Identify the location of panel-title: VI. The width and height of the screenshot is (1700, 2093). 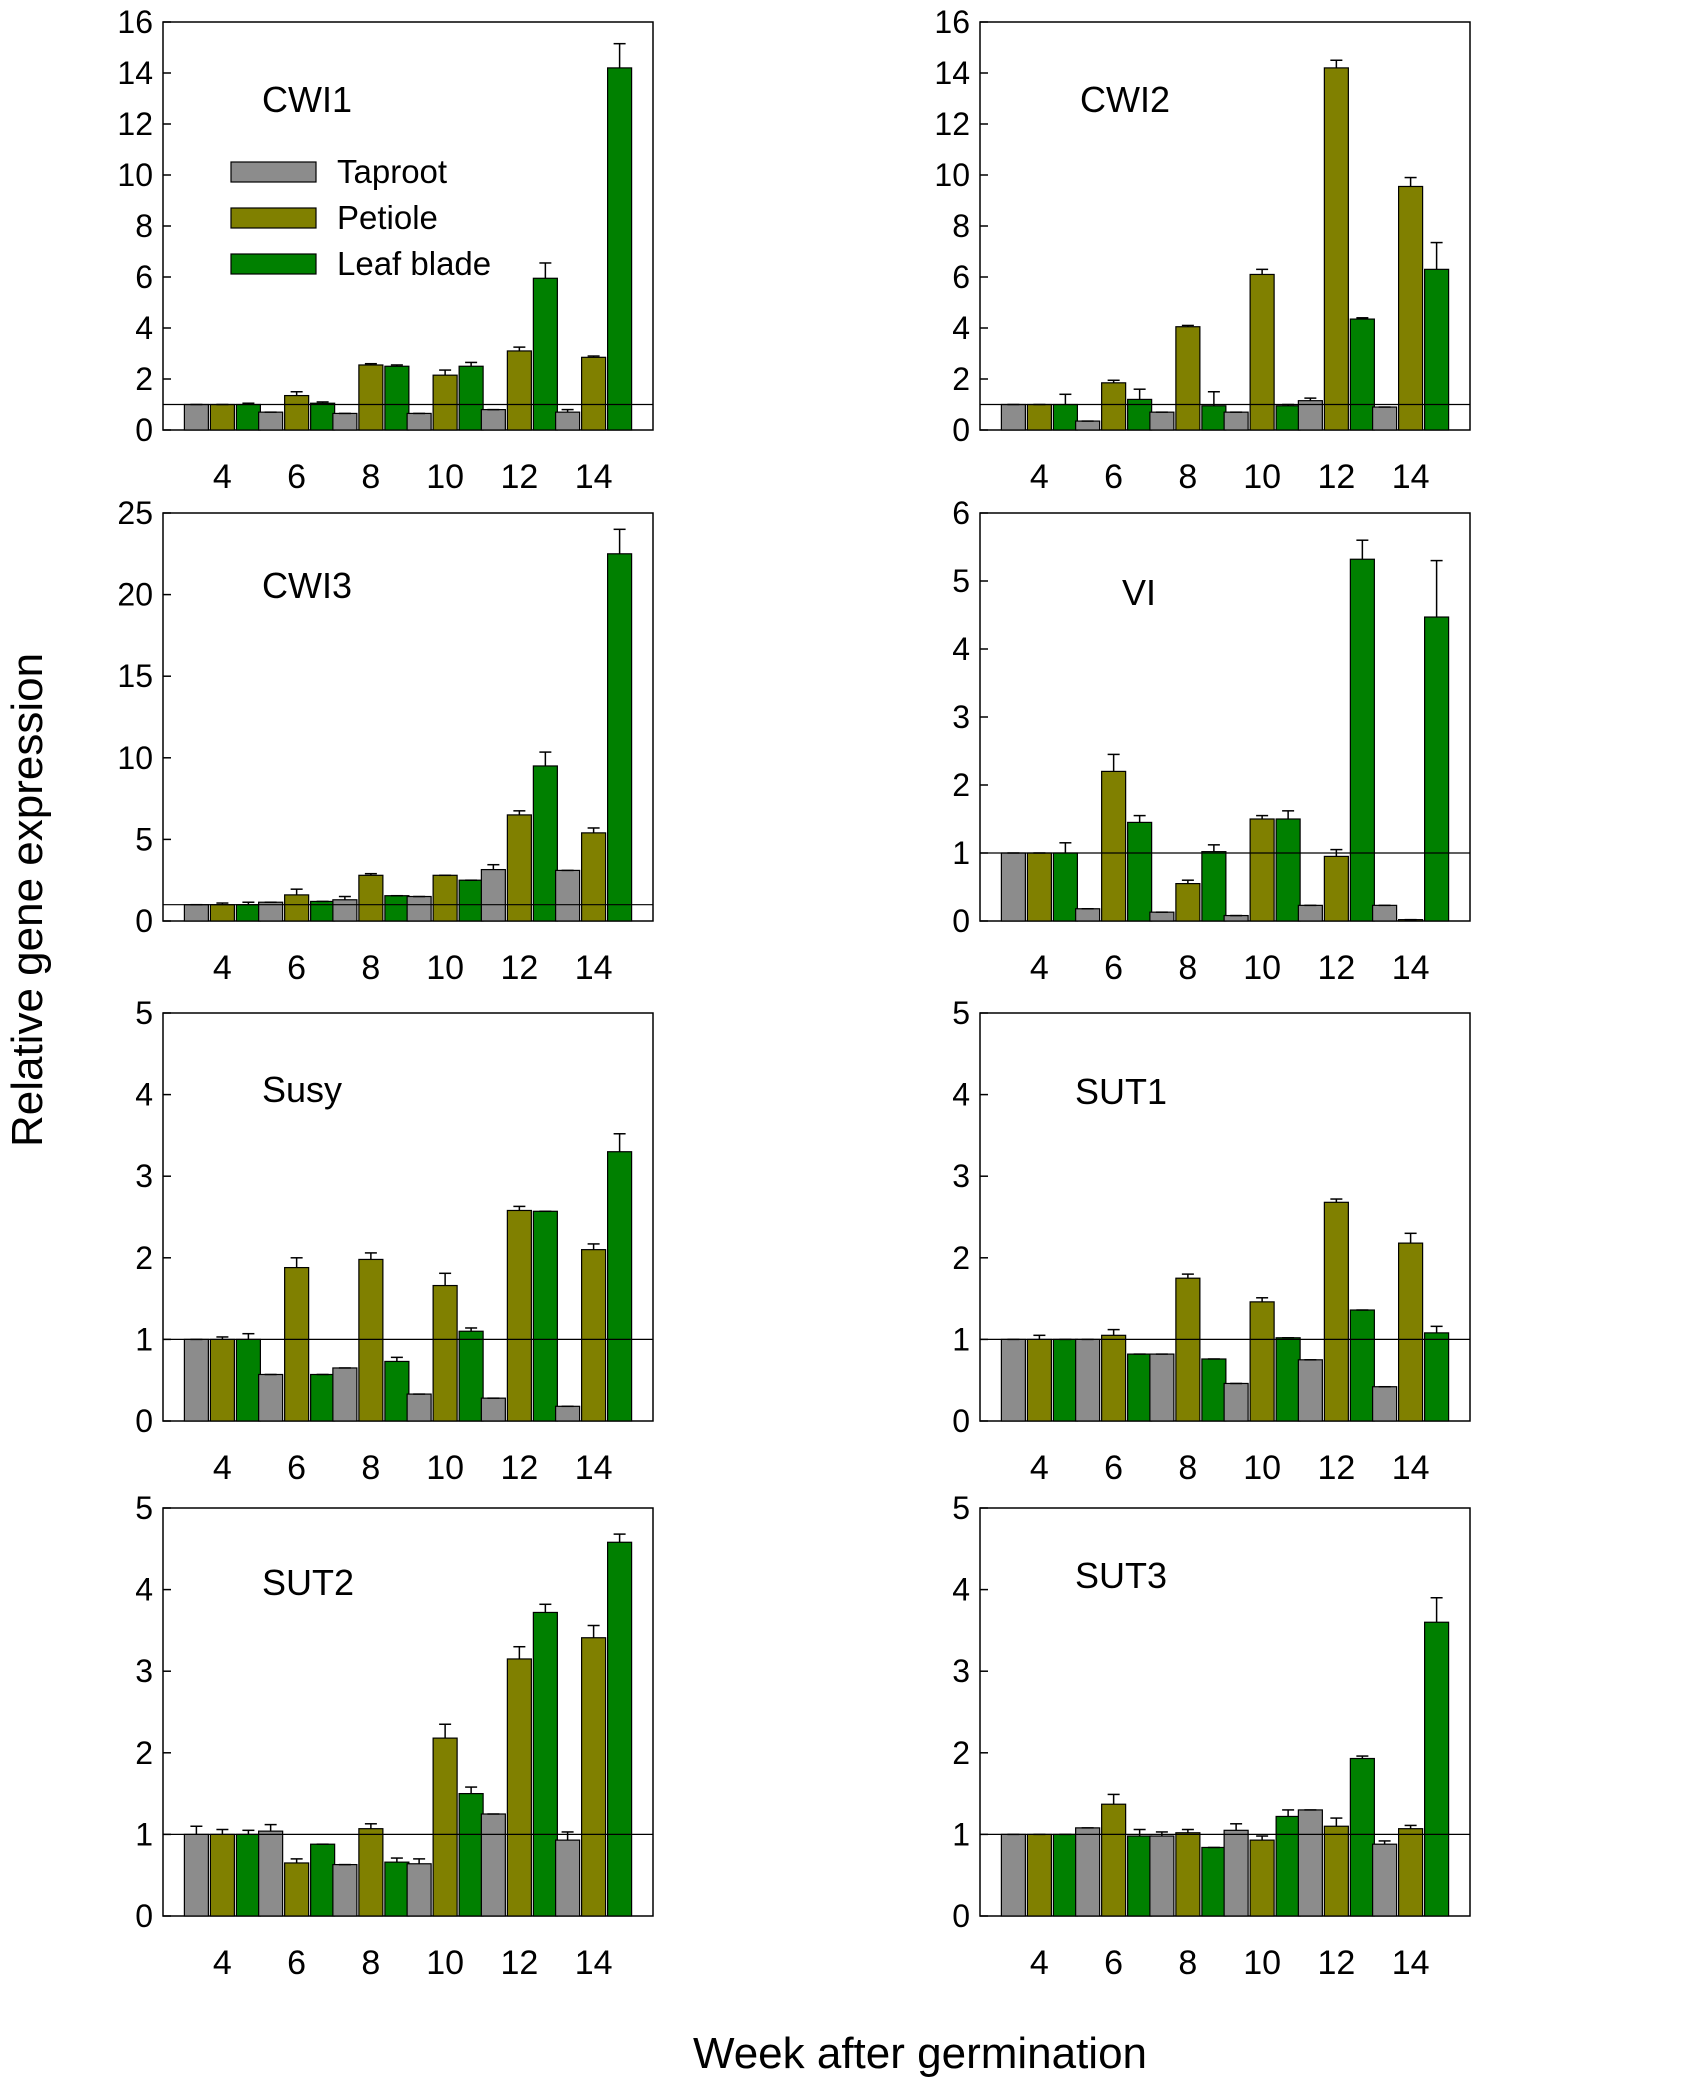
(1139, 592).